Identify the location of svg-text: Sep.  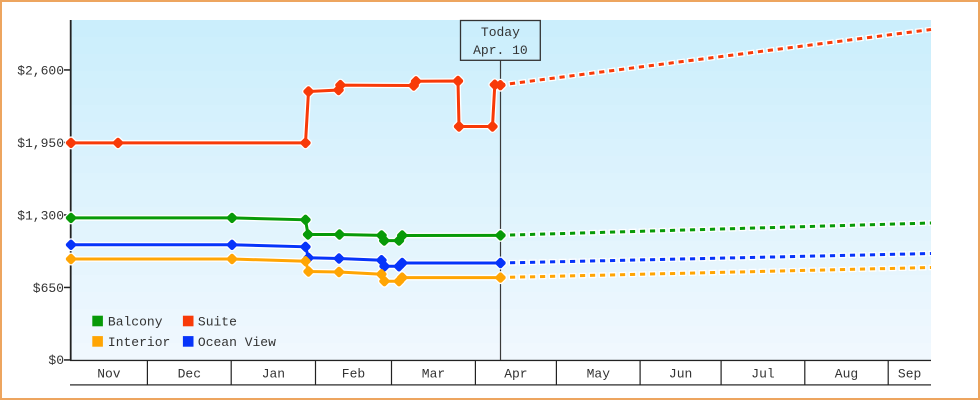
(909, 374).